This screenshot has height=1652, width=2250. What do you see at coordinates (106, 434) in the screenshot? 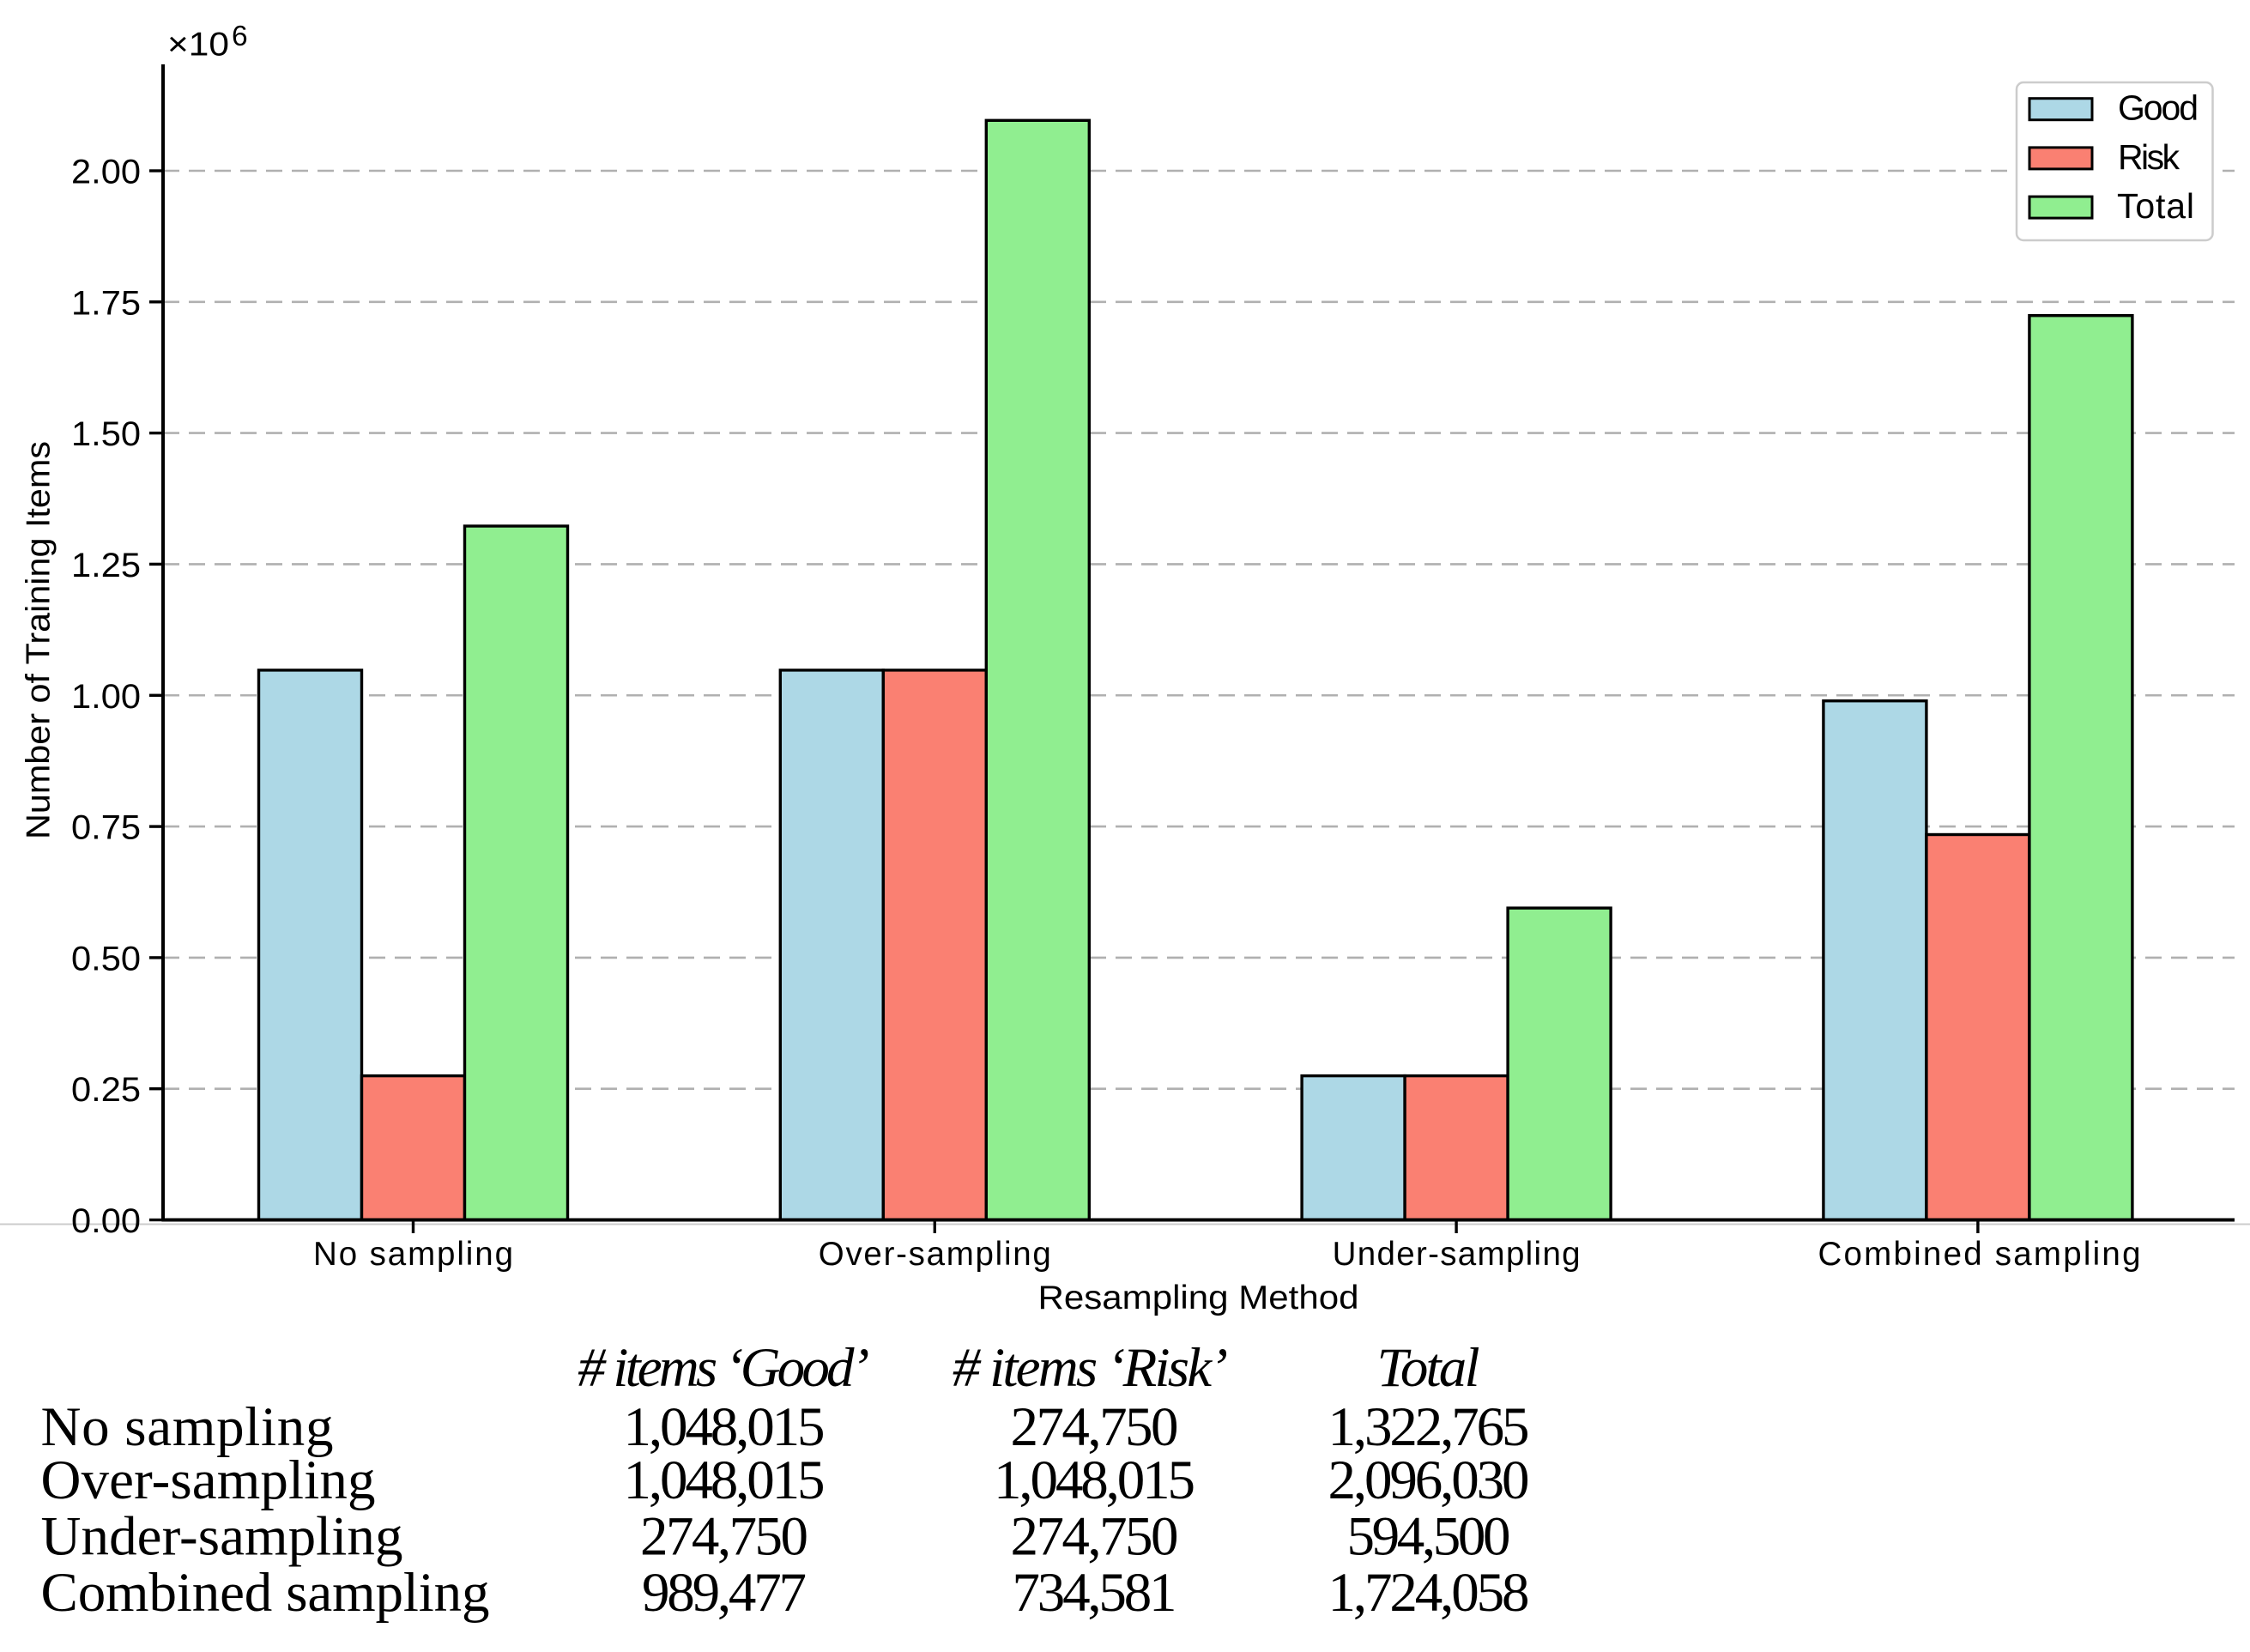
I see `svg-text: 1.50` at bounding box center [106, 434].